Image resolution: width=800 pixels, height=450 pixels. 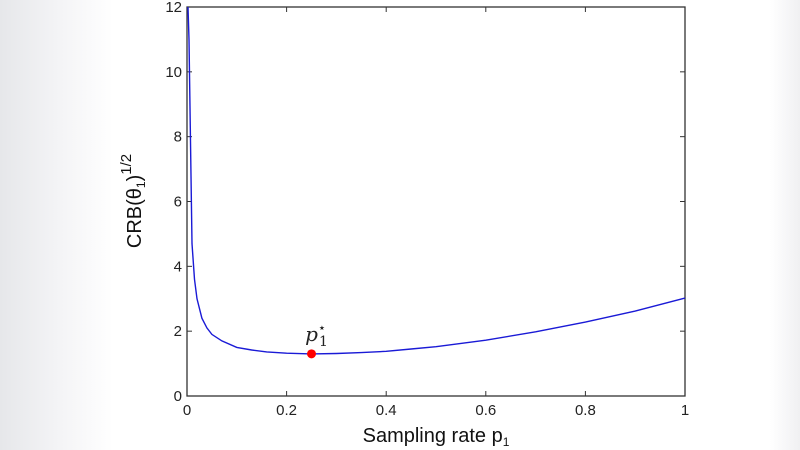 What do you see at coordinates (436, 437) in the screenshot?
I see `x-axis-label: Sampling rate p1` at bounding box center [436, 437].